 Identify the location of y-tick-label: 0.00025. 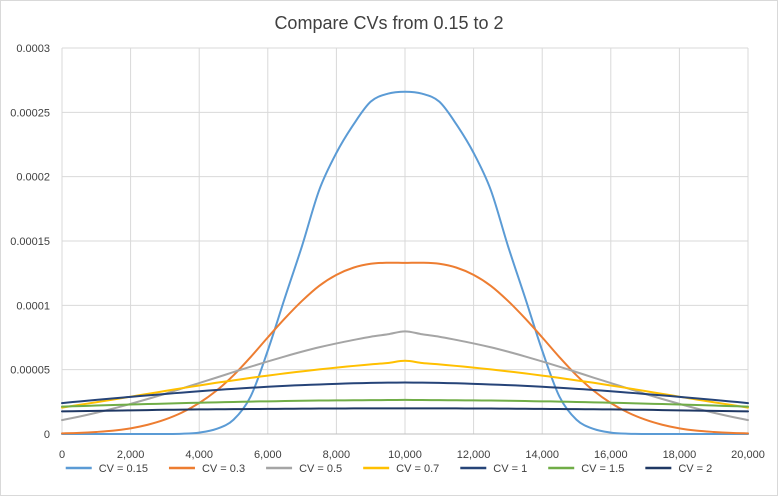
(30, 113).